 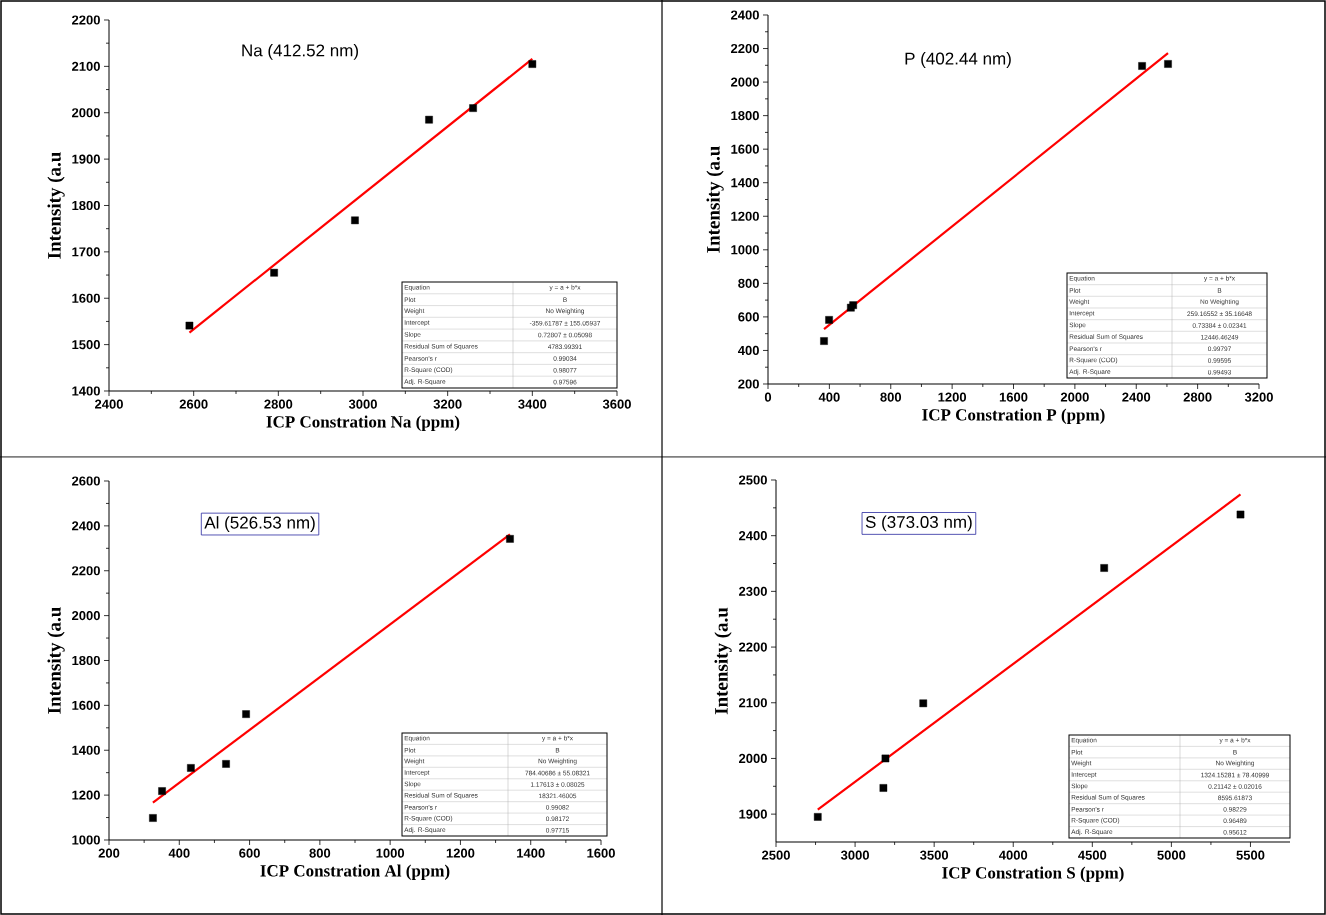 What do you see at coordinates (918, 523) in the screenshot?
I see `text: S (373.03 nm)` at bounding box center [918, 523].